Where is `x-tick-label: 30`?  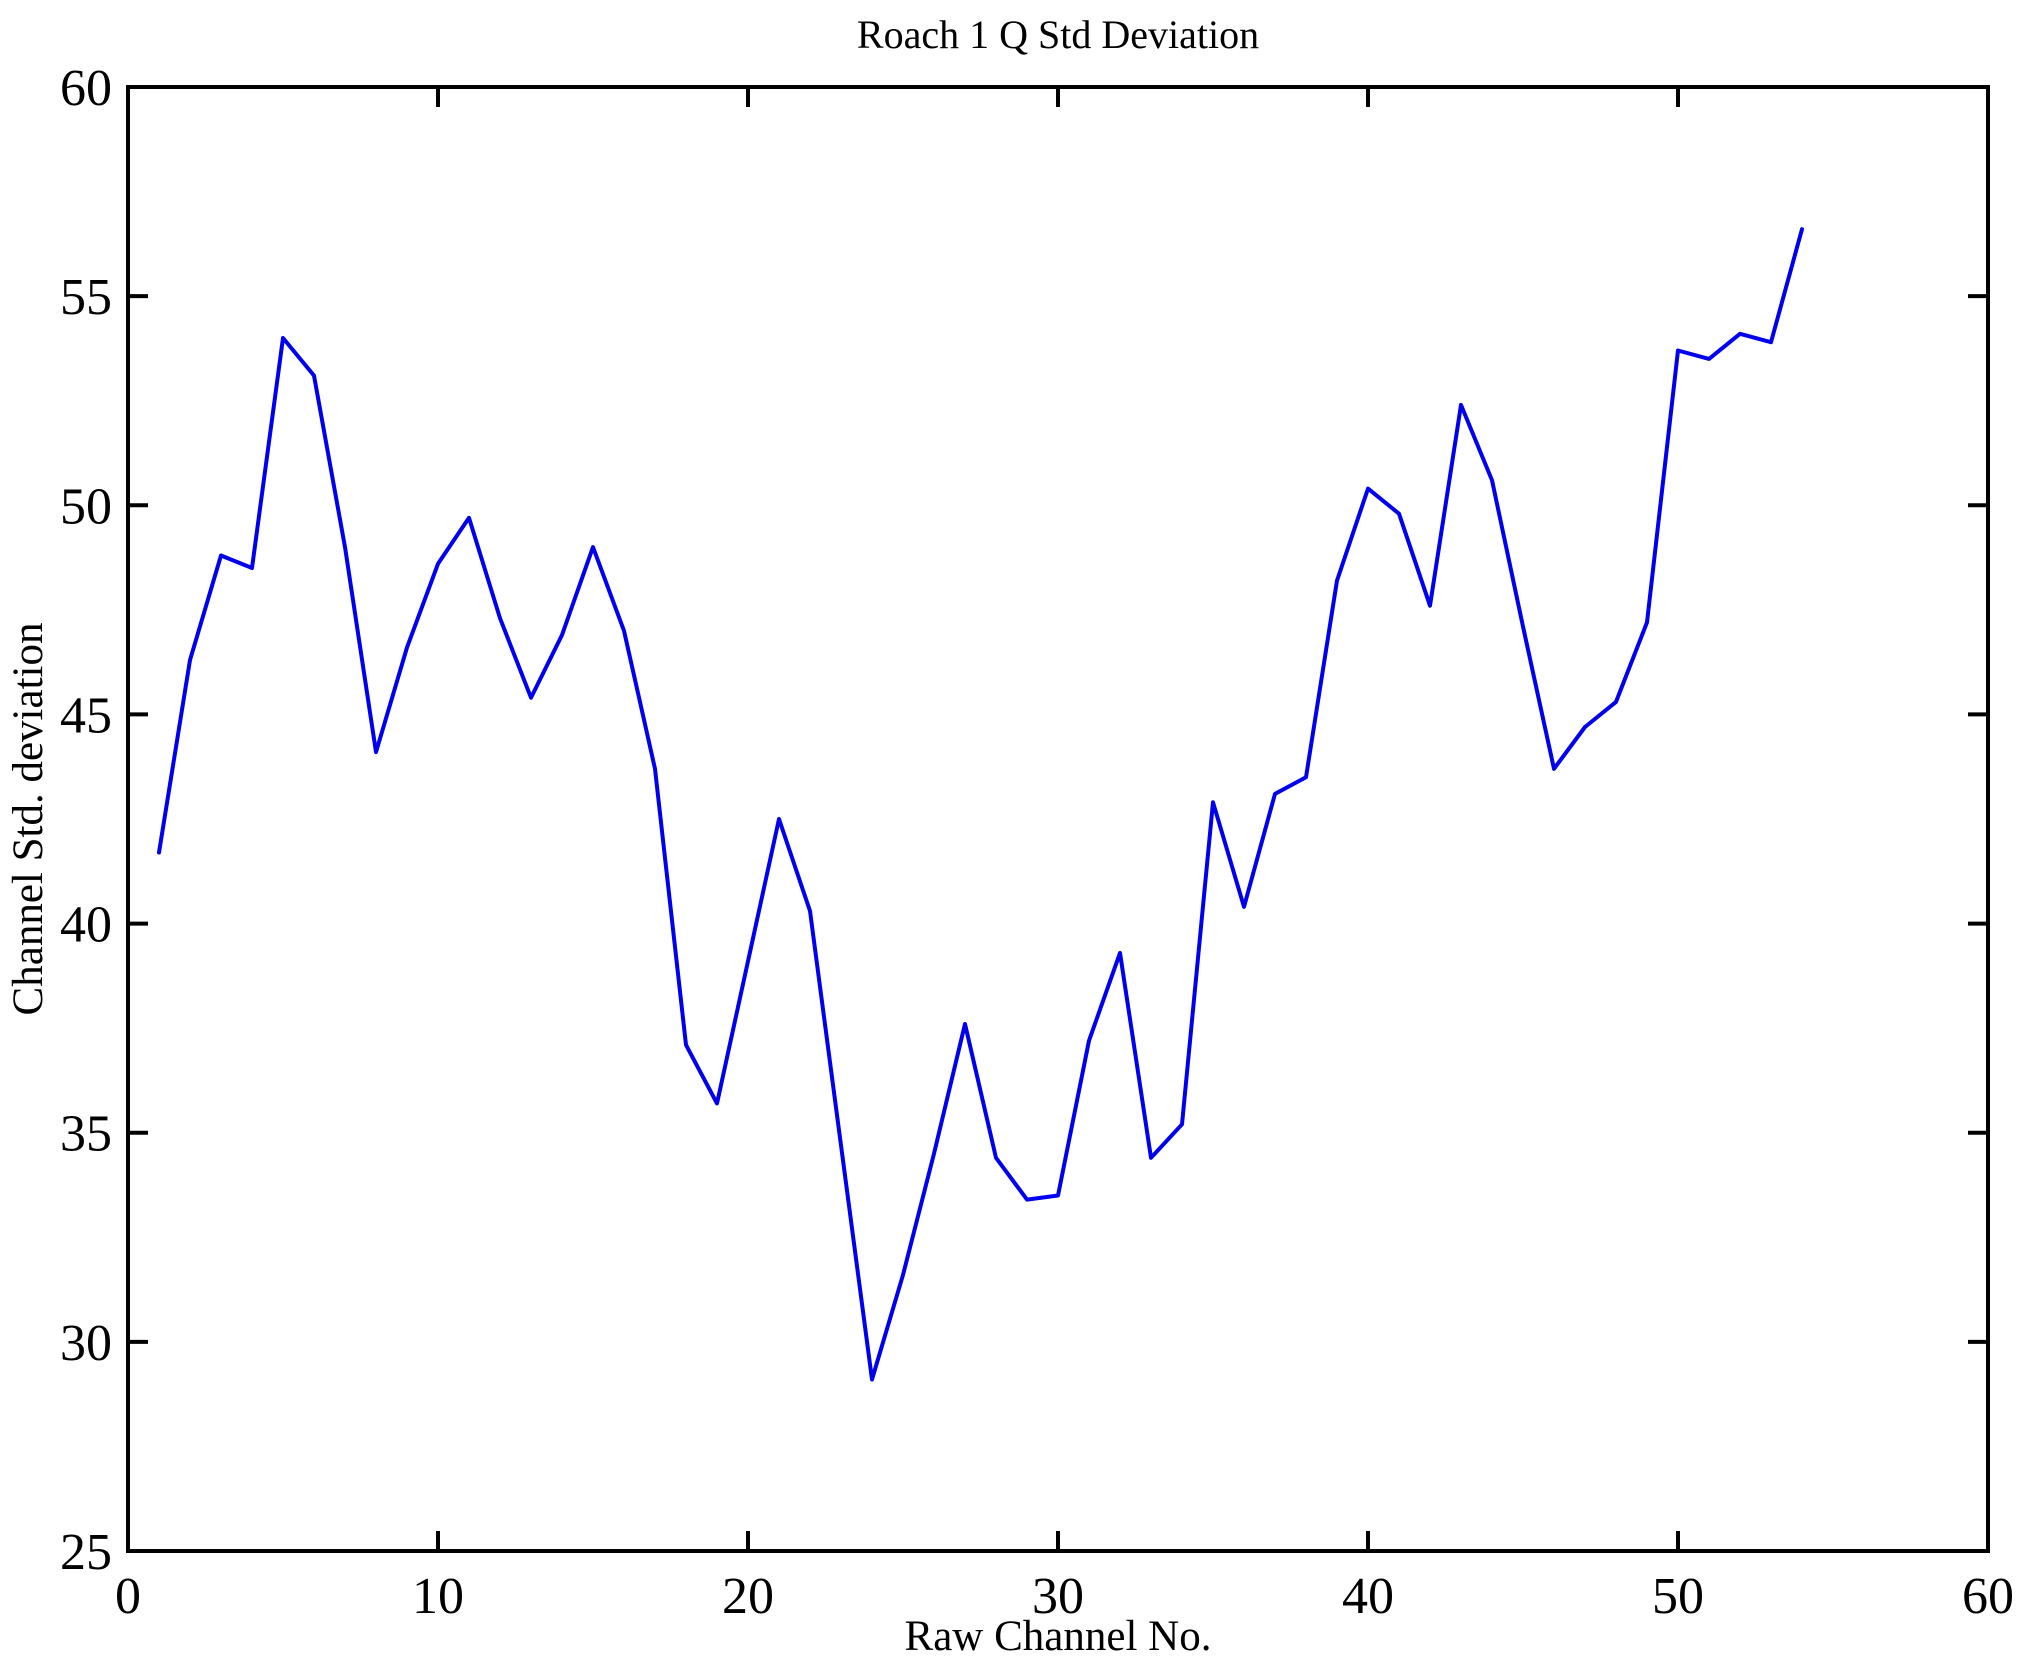
x-tick-label: 30 is located at coordinates (1058, 1596).